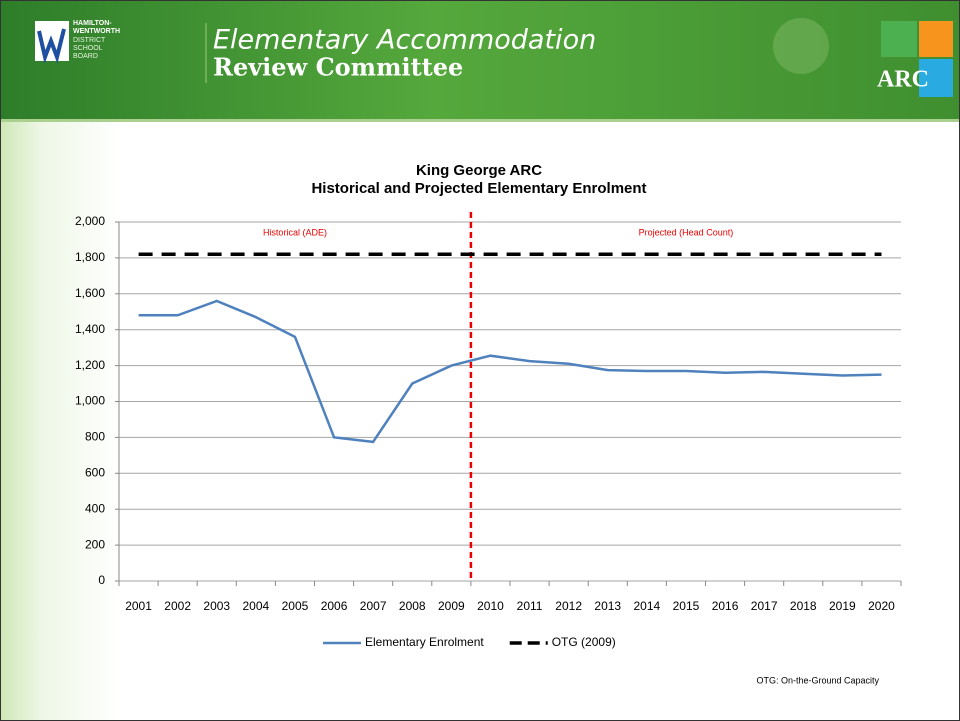 This screenshot has width=960, height=721. I want to click on y-tick-label: 1,800, so click(90, 257).